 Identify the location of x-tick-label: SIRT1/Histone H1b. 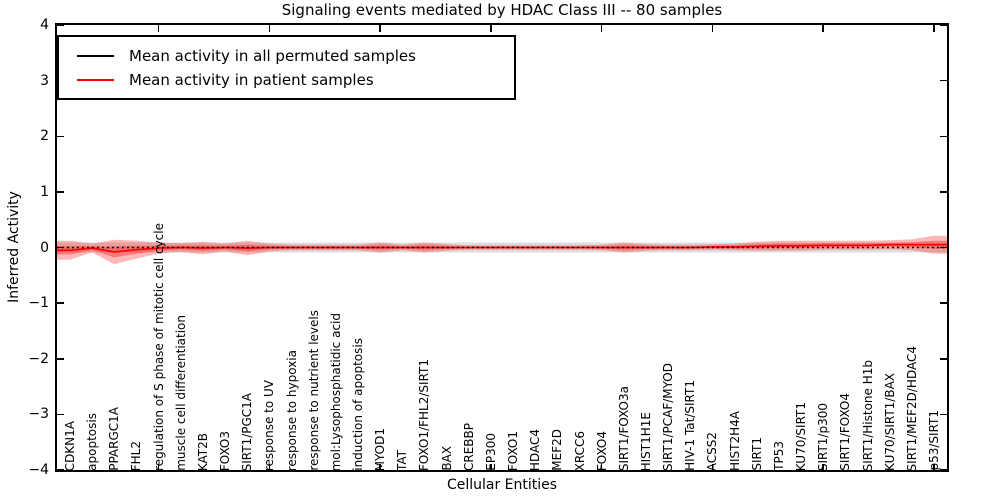
(867, 415).